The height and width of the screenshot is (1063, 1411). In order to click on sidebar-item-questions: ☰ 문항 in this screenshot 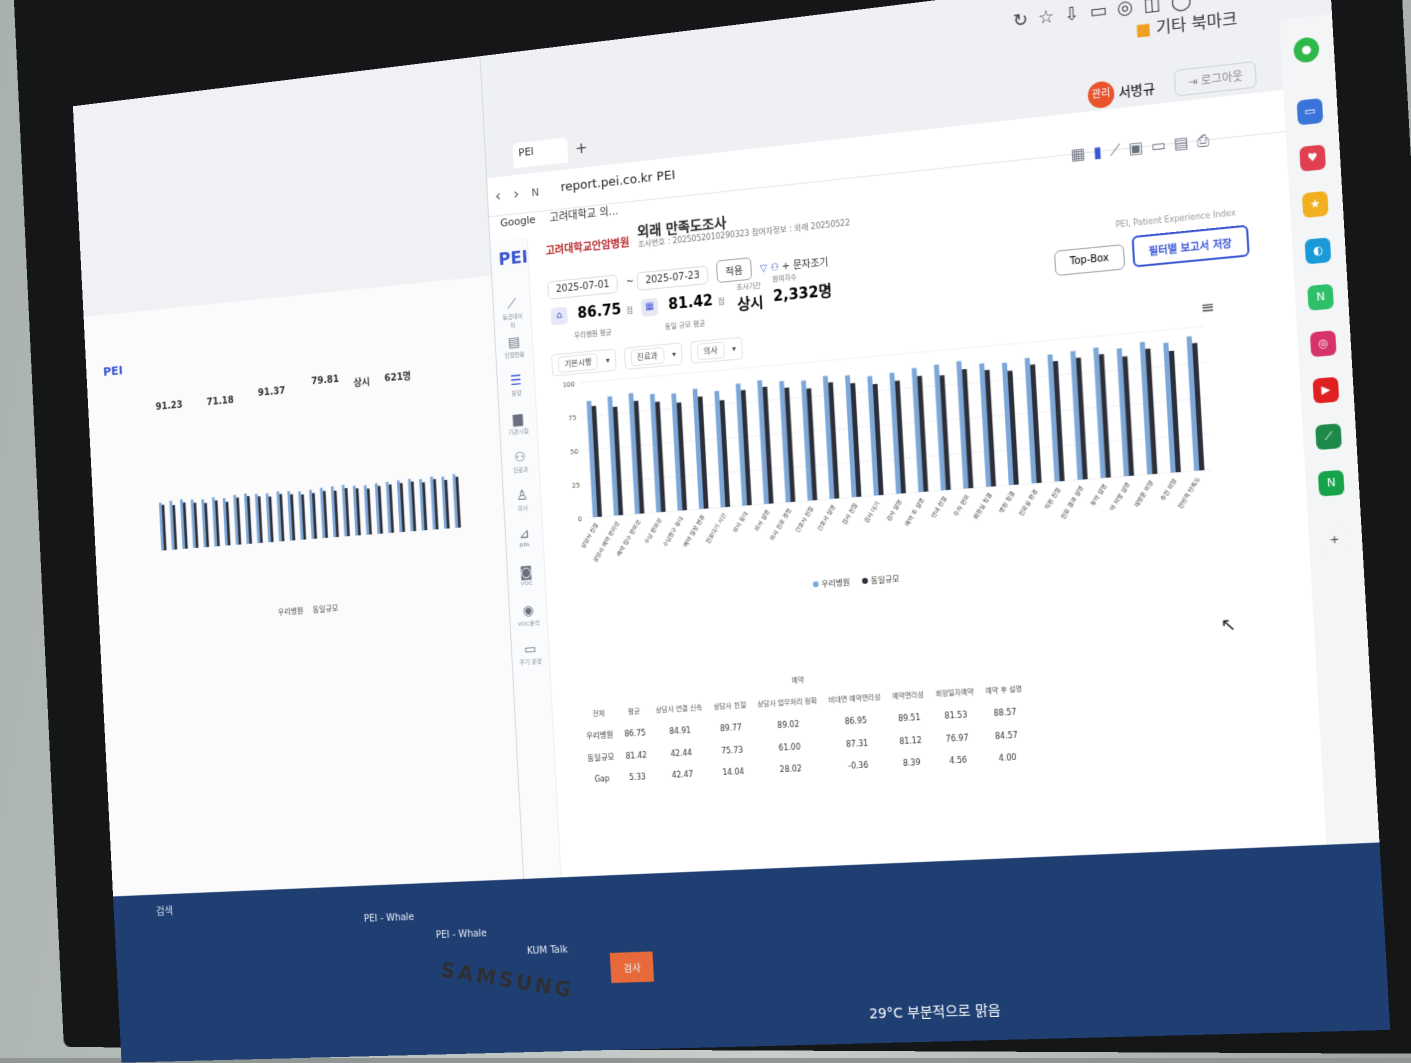, I will do `click(516, 385)`.